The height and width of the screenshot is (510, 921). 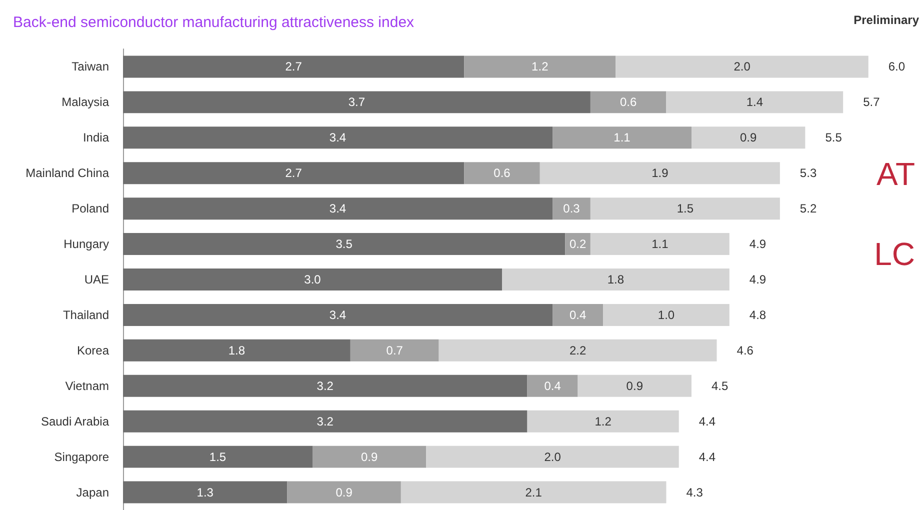 I want to click on y-tick-label: UAE, so click(x=96, y=279).